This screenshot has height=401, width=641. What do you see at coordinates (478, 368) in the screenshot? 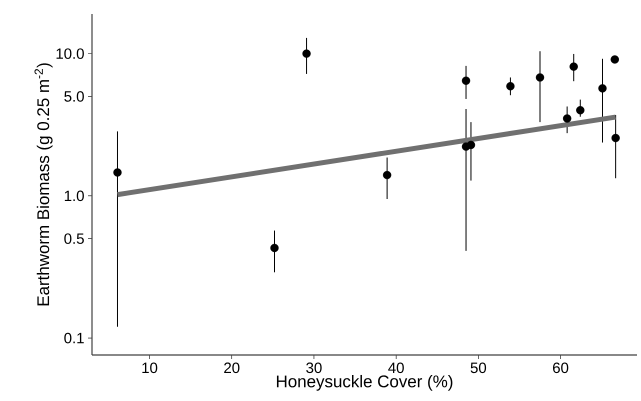
I see `x-tick-label: 50` at bounding box center [478, 368].